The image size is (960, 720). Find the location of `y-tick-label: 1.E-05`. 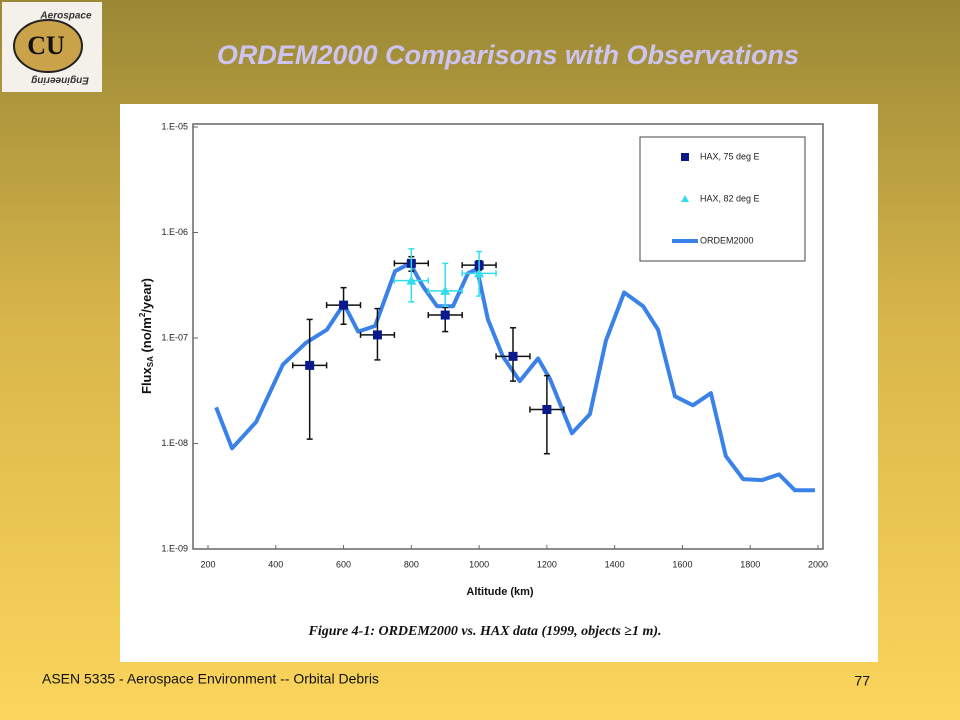

y-tick-label: 1.E-05 is located at coordinates (174, 126).